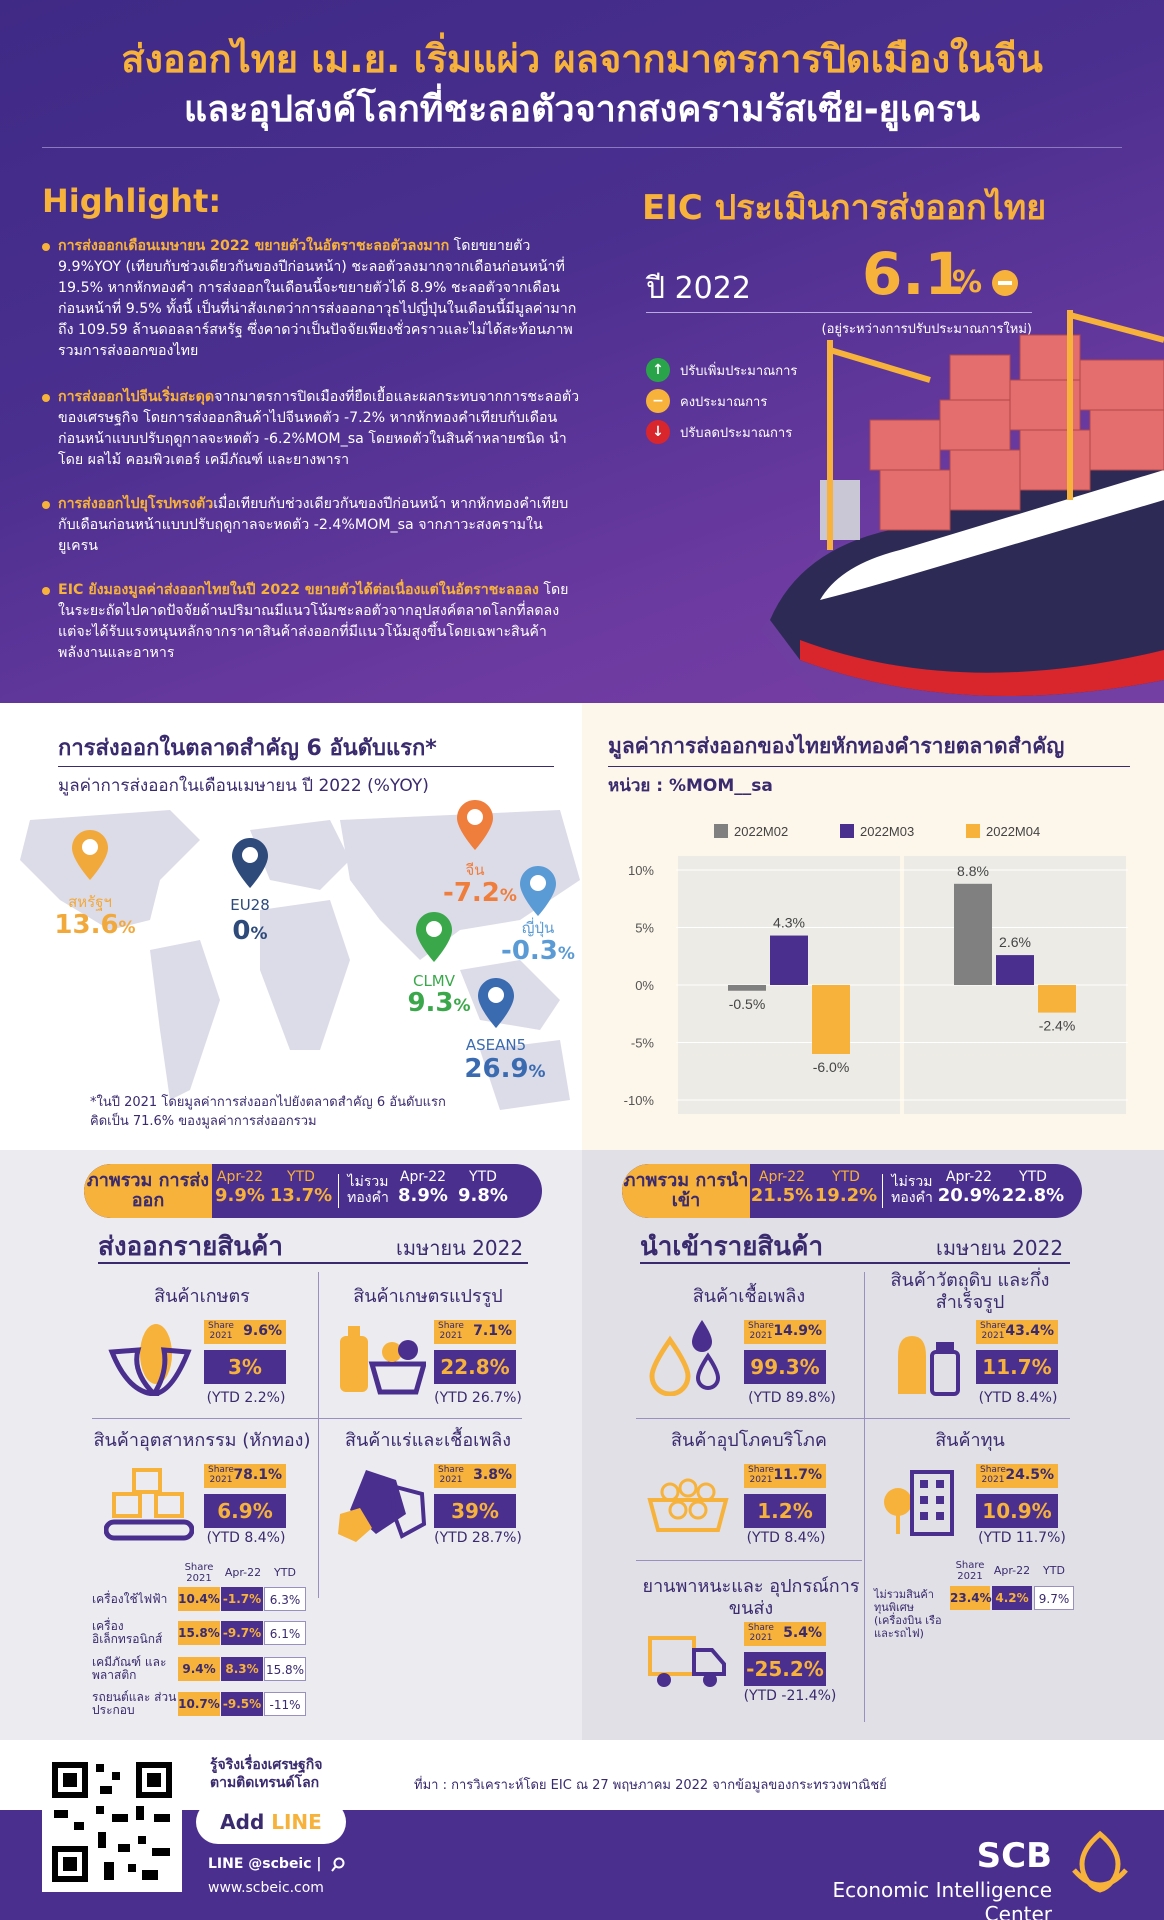 The image size is (1164, 1920). Describe the element at coordinates (658, 432) in the screenshot. I see `arrow-down-icon: ↓` at that location.